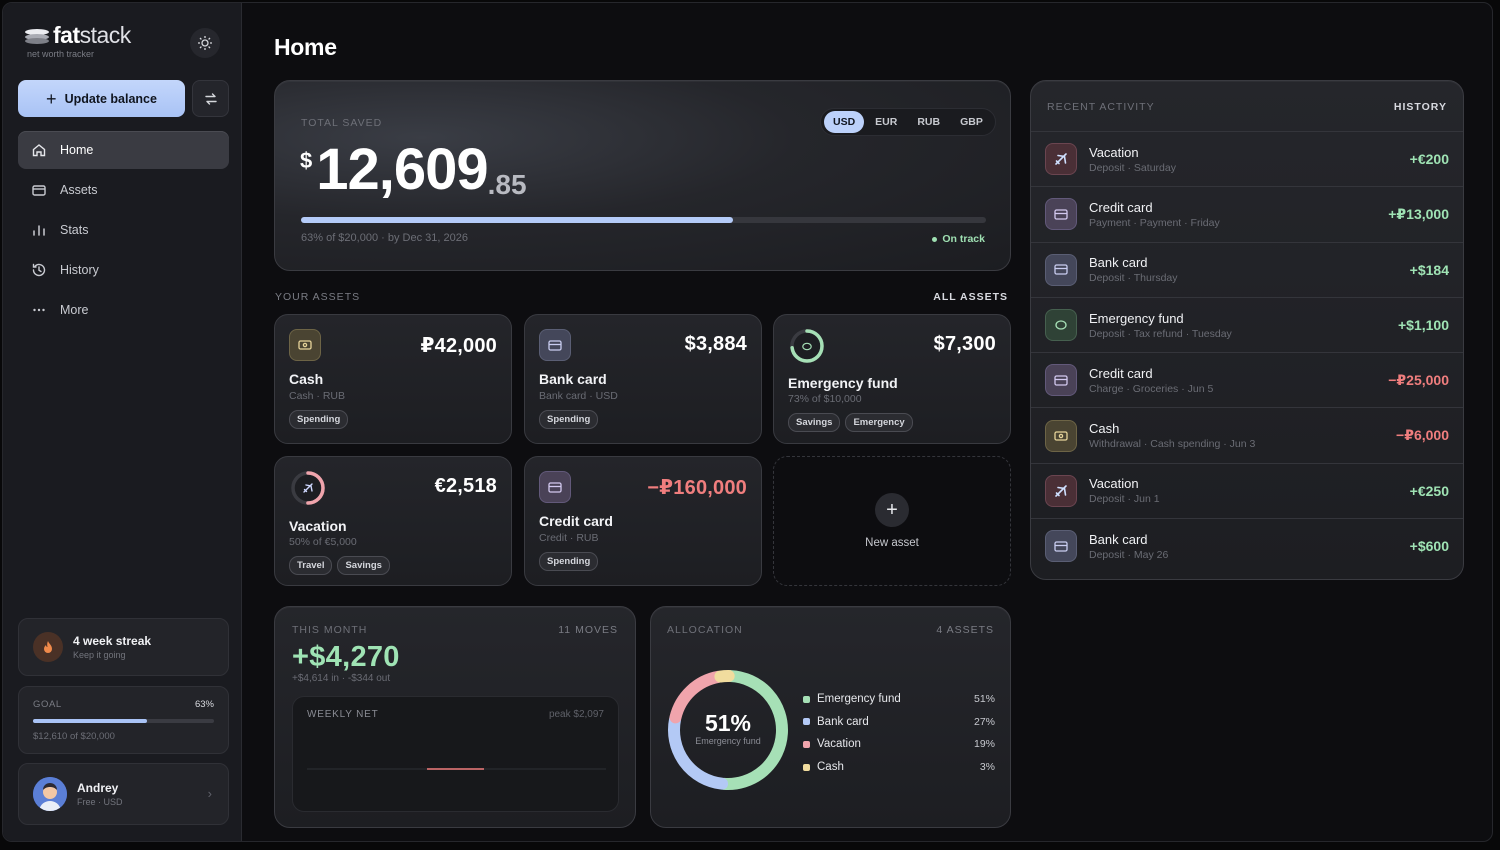  What do you see at coordinates (1247, 490) in the screenshot?
I see `activity-row: Vacation Deposit · Jun 1 +€250` at bounding box center [1247, 490].